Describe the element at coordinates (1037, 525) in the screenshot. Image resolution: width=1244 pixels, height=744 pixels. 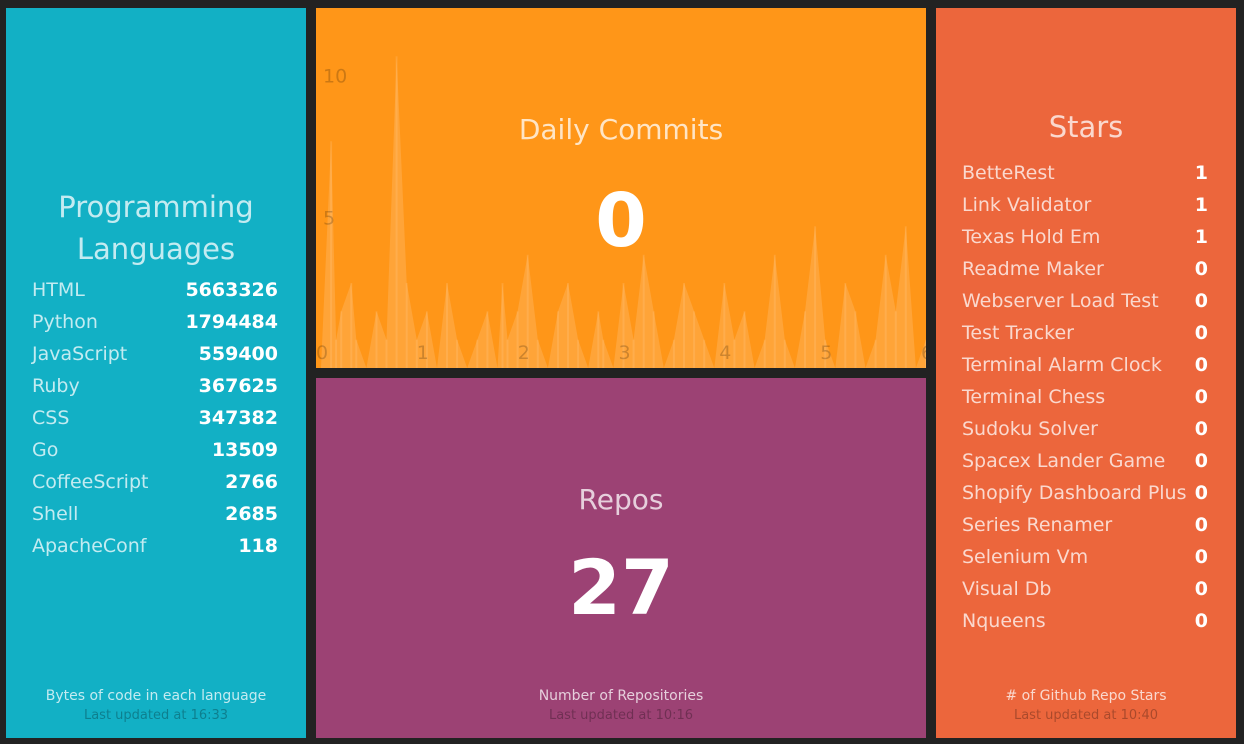
I see `list-item-label: Series Renamer` at that location.